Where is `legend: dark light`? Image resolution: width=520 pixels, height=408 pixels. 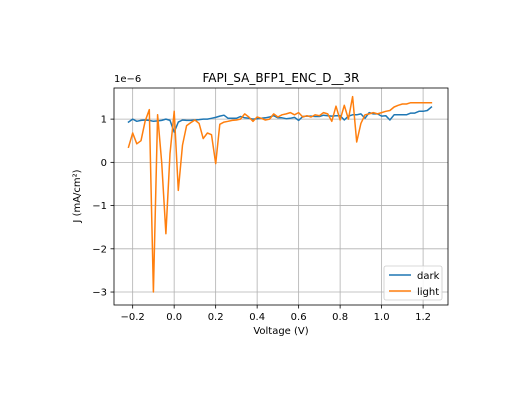
legend: dark light is located at coordinates (413, 283).